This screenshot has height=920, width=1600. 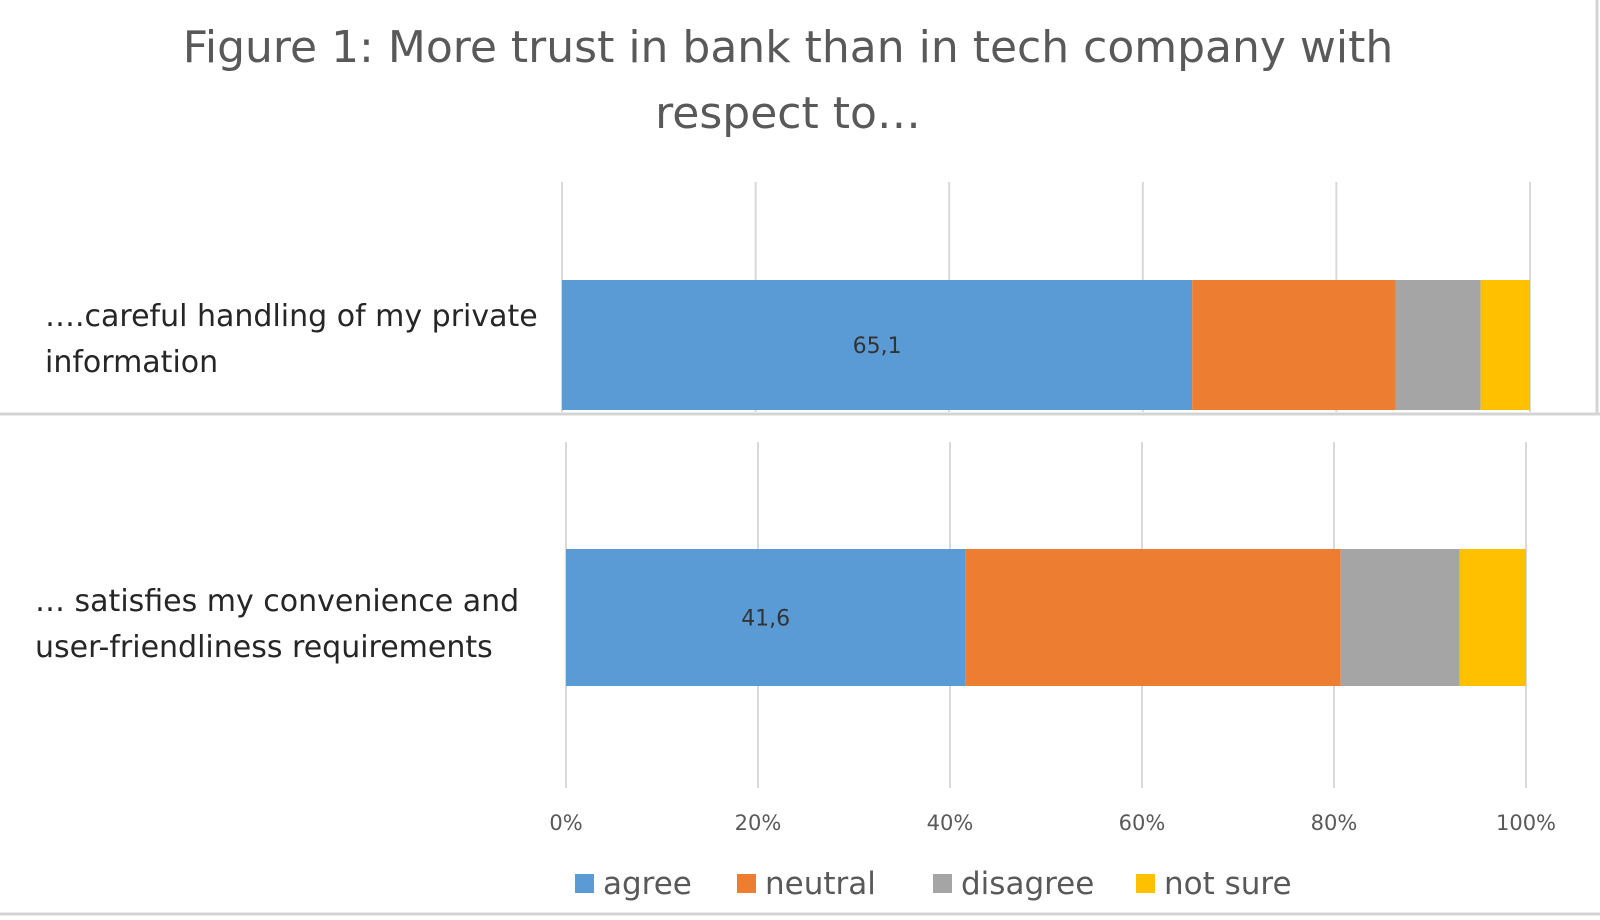 What do you see at coordinates (1142, 823) in the screenshot?
I see `x-tick-label-3: 60%` at bounding box center [1142, 823].